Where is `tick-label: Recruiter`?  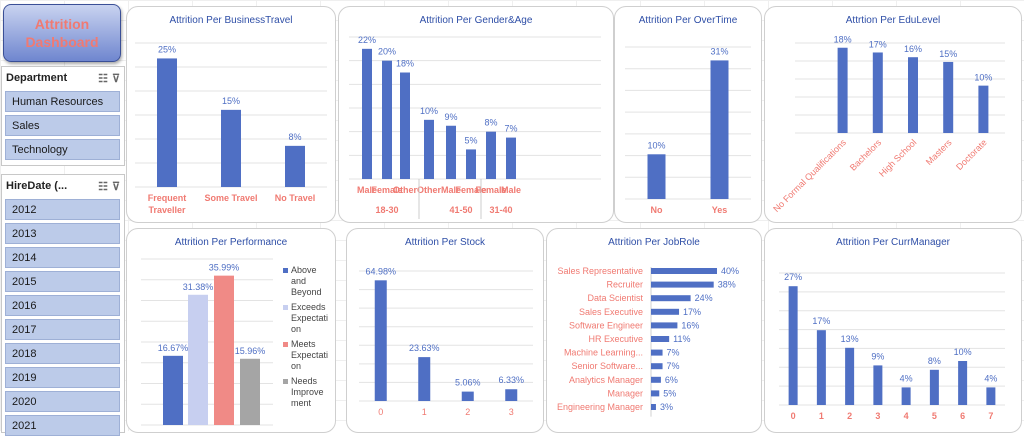 tick-label: Recruiter is located at coordinates (624, 285).